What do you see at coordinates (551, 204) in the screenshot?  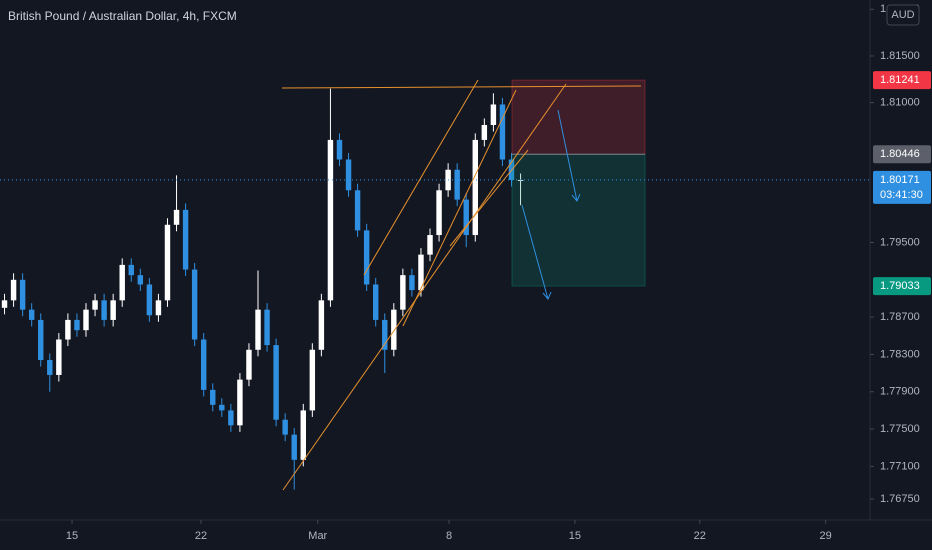 I see `arrows` at bounding box center [551, 204].